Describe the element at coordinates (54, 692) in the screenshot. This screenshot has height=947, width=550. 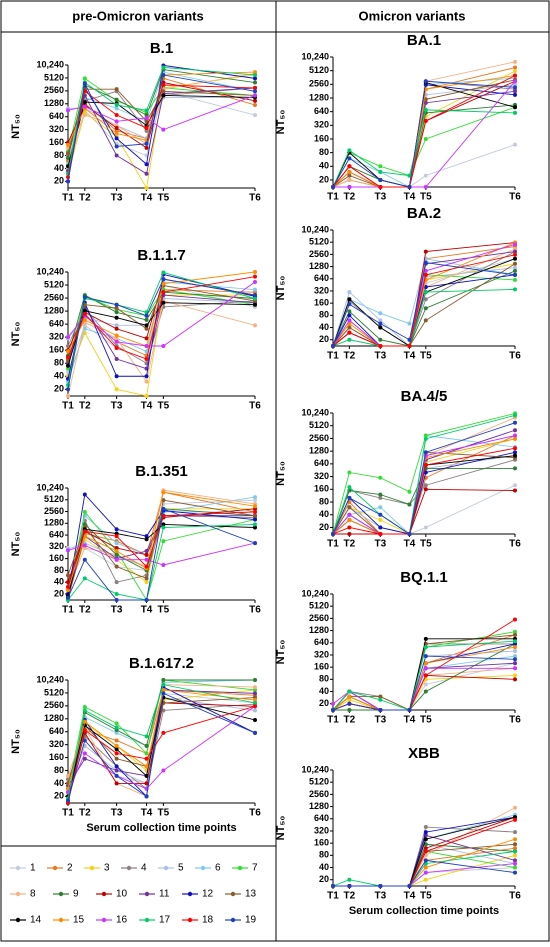
I see `y-tick-label: 5120` at that location.